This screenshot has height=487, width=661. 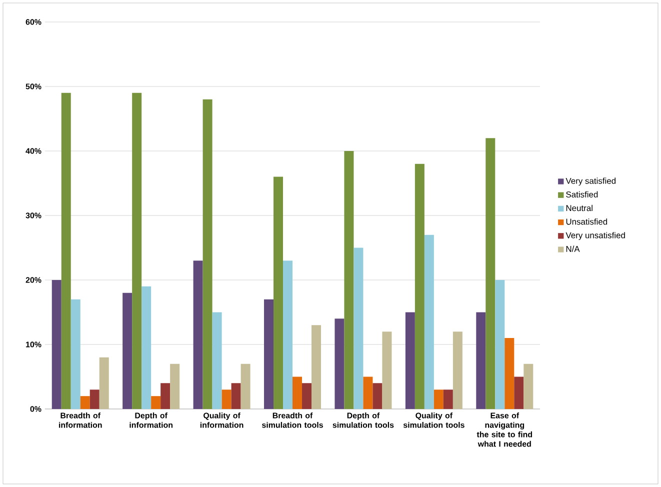 What do you see at coordinates (582, 194) in the screenshot?
I see `legend-label: Satisfied` at bounding box center [582, 194].